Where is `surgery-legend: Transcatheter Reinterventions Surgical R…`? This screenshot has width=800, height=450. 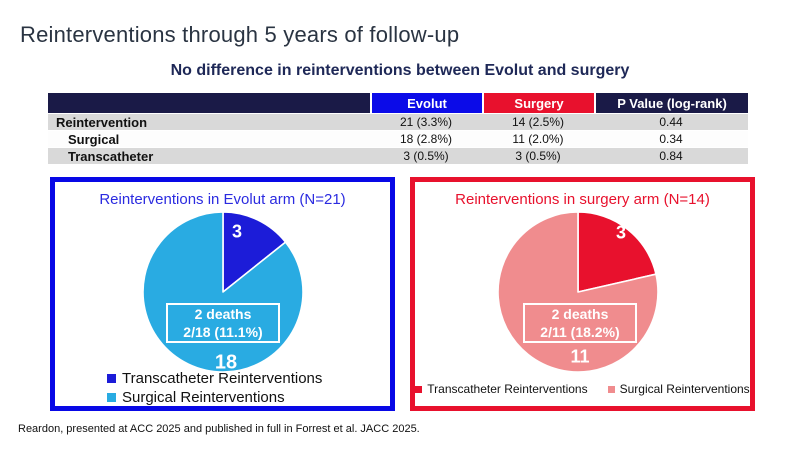 surgery-legend: Transcatheter Reinterventions Surgical R… is located at coordinates (582, 389).